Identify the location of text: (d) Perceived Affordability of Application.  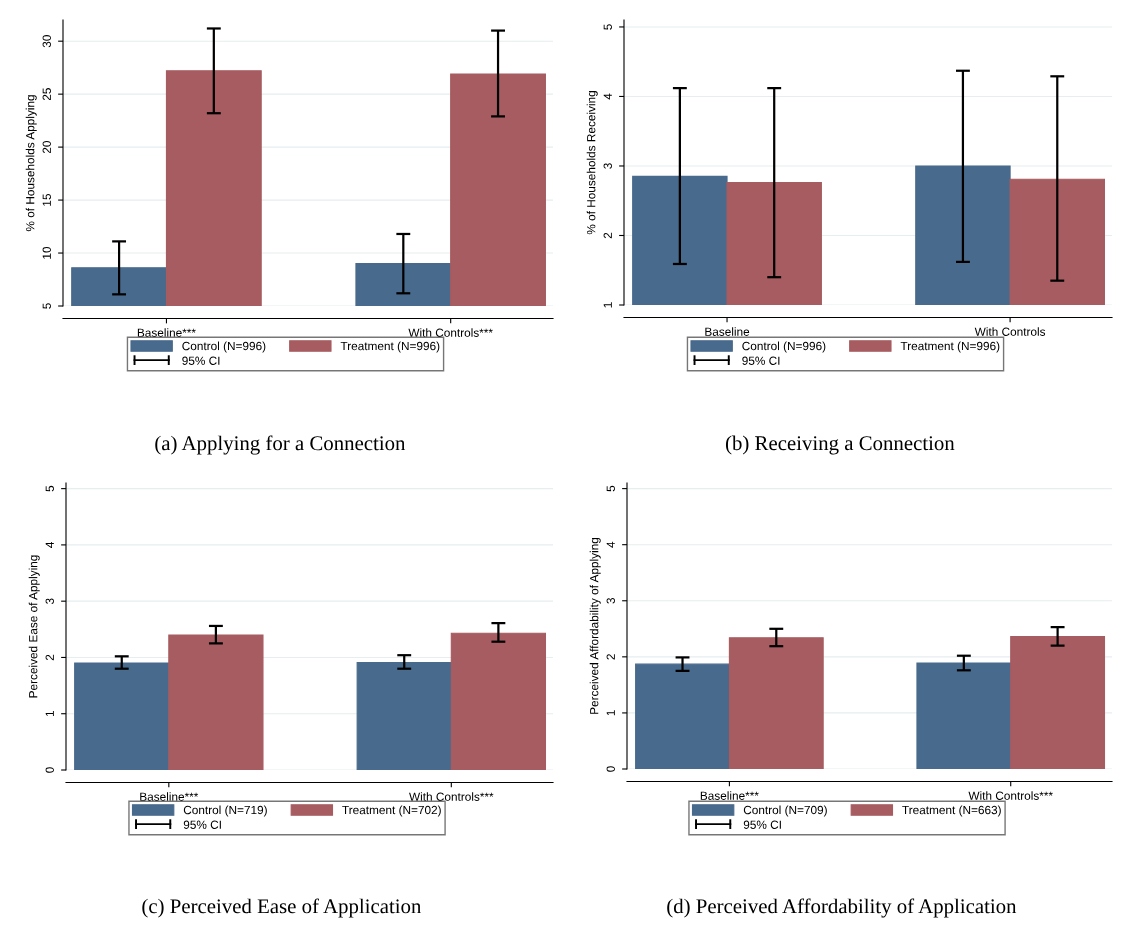
(842, 908).